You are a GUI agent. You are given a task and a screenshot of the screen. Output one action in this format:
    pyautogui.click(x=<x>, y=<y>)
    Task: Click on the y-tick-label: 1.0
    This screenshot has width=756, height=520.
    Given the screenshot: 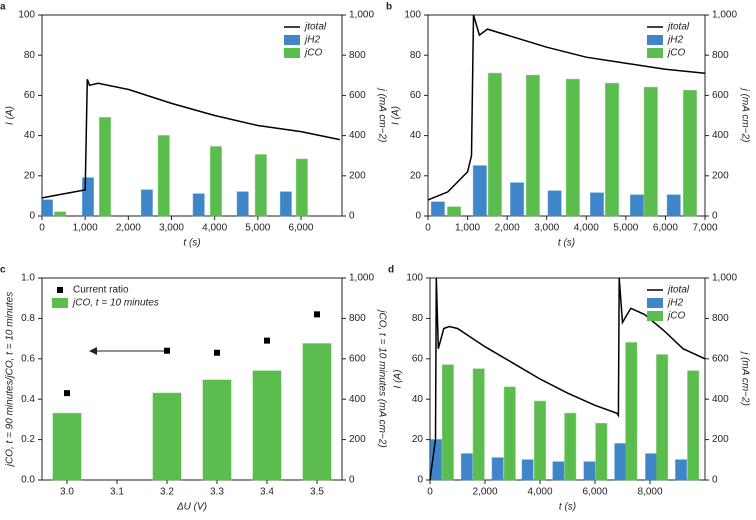 What is the action you would take?
    pyautogui.click(x=28, y=278)
    